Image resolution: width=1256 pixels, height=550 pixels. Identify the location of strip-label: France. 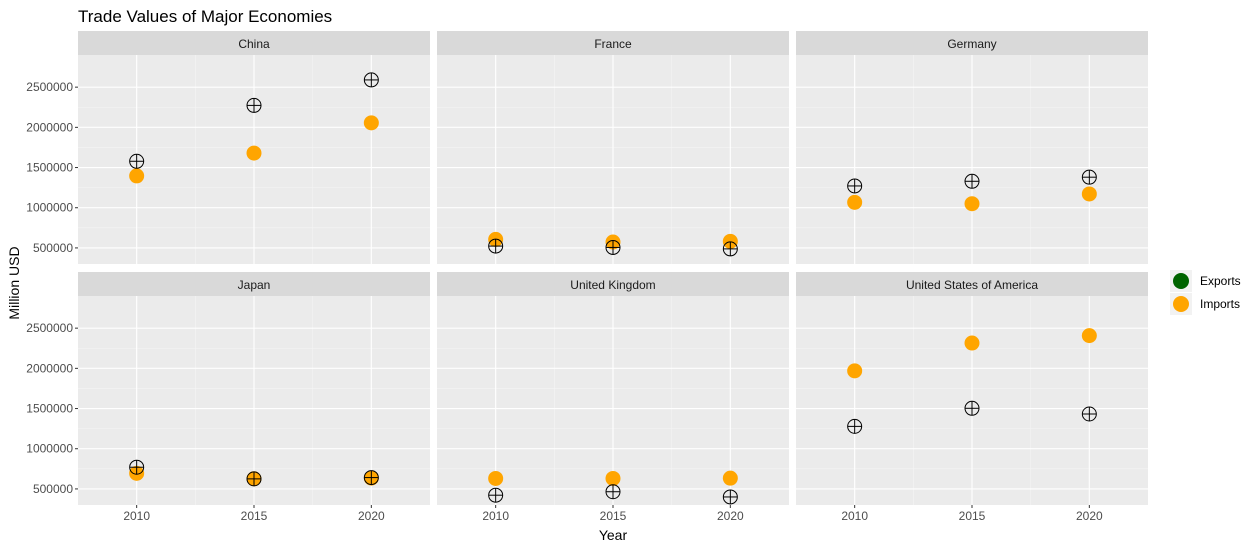
(613, 44).